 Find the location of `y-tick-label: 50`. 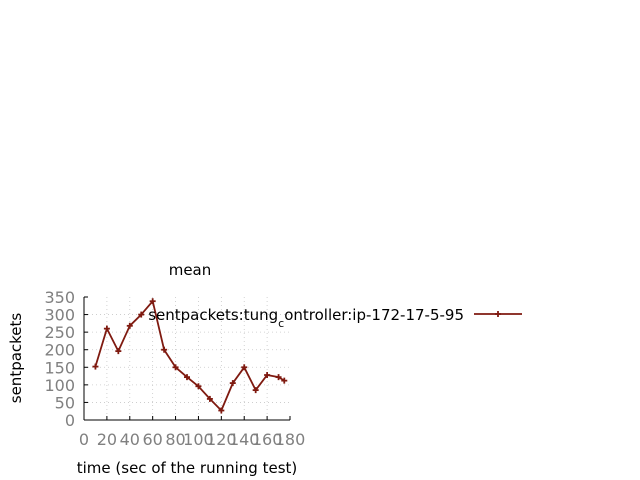

y-tick-label: 50 is located at coordinates (65, 402).